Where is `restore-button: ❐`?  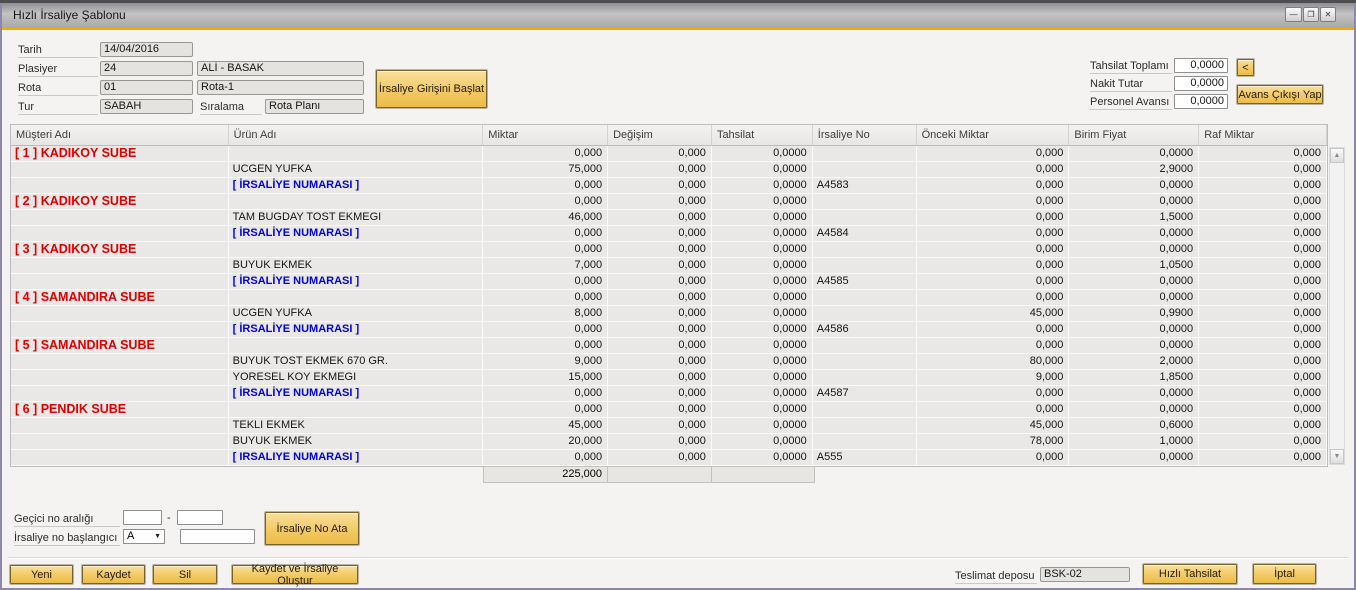
restore-button: ❐ is located at coordinates (1311, 14).